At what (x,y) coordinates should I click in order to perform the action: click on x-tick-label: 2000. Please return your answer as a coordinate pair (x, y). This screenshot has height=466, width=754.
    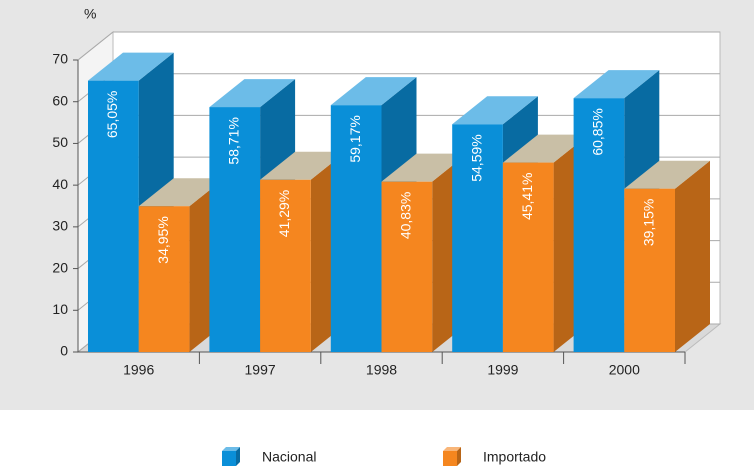
    Looking at the image, I should click on (624, 370).